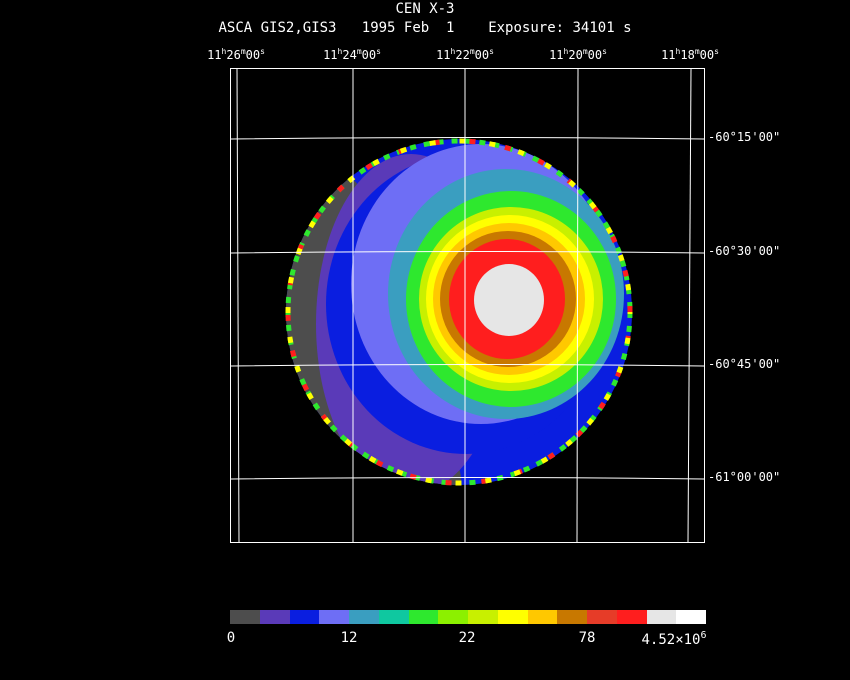  Describe the element at coordinates (467, 638) in the screenshot. I see `colorbar-label-22: 22` at that location.